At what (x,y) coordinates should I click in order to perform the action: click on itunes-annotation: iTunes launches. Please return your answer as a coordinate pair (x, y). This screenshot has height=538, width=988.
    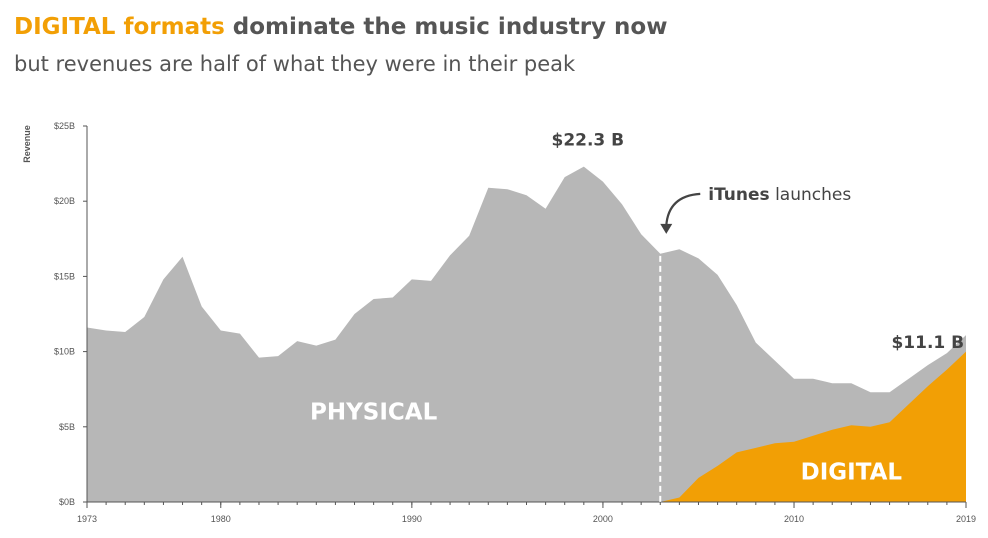
    Looking at the image, I should click on (779, 195).